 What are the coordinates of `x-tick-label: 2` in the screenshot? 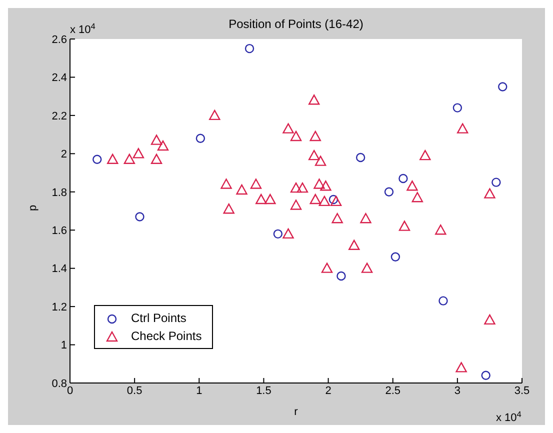 It's located at (328, 390).